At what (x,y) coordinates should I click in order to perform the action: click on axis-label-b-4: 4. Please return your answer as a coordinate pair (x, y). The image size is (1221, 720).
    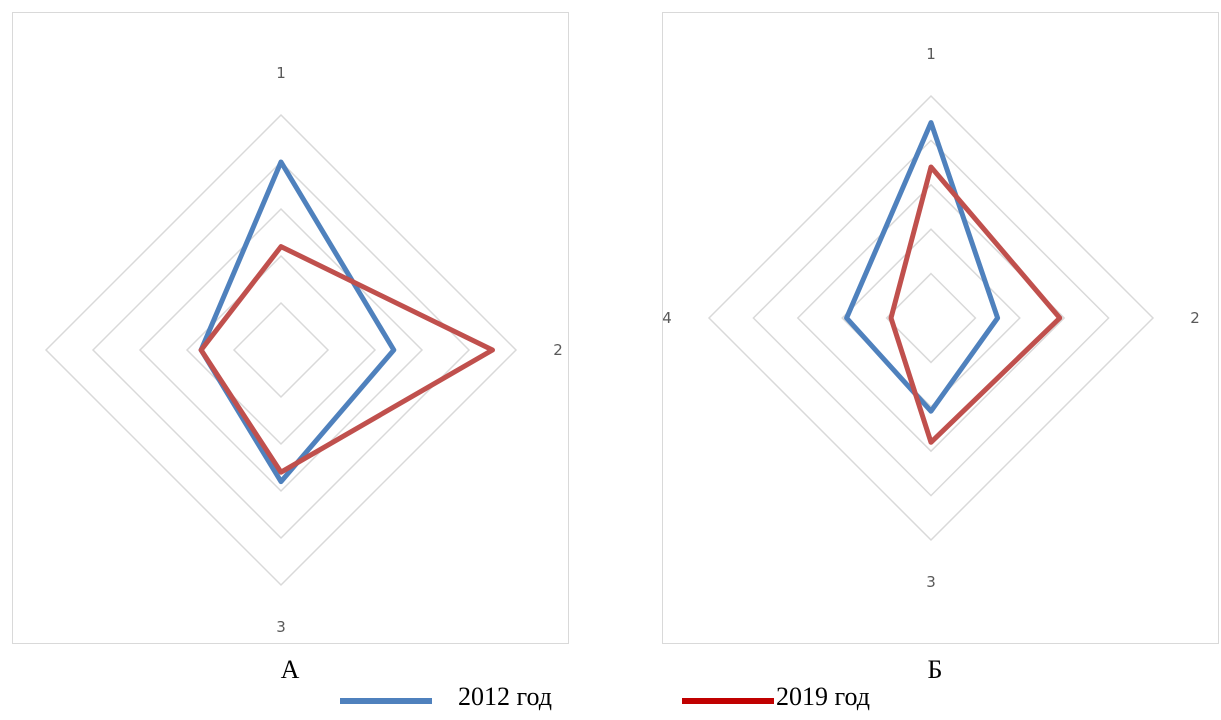
    Looking at the image, I should click on (667, 318).